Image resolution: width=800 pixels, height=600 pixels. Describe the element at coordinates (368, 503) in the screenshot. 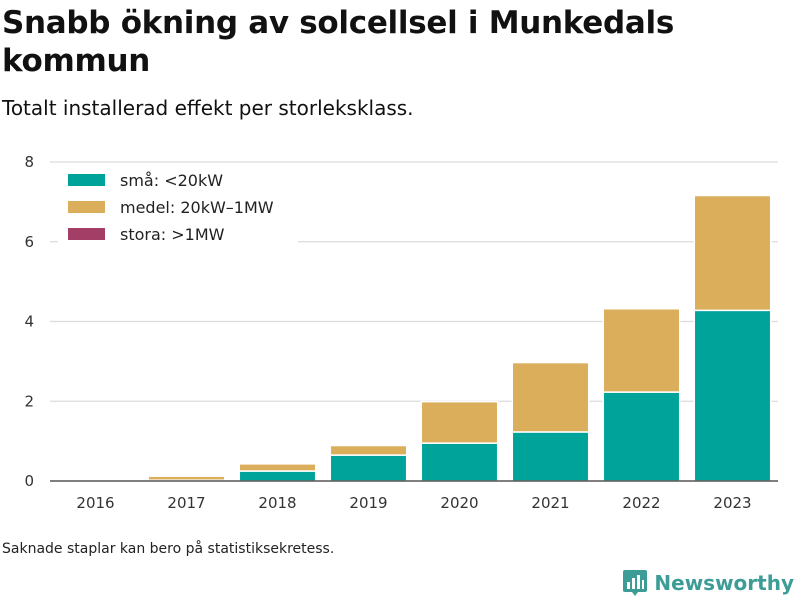

I see `x-tick-label: 2019` at that location.